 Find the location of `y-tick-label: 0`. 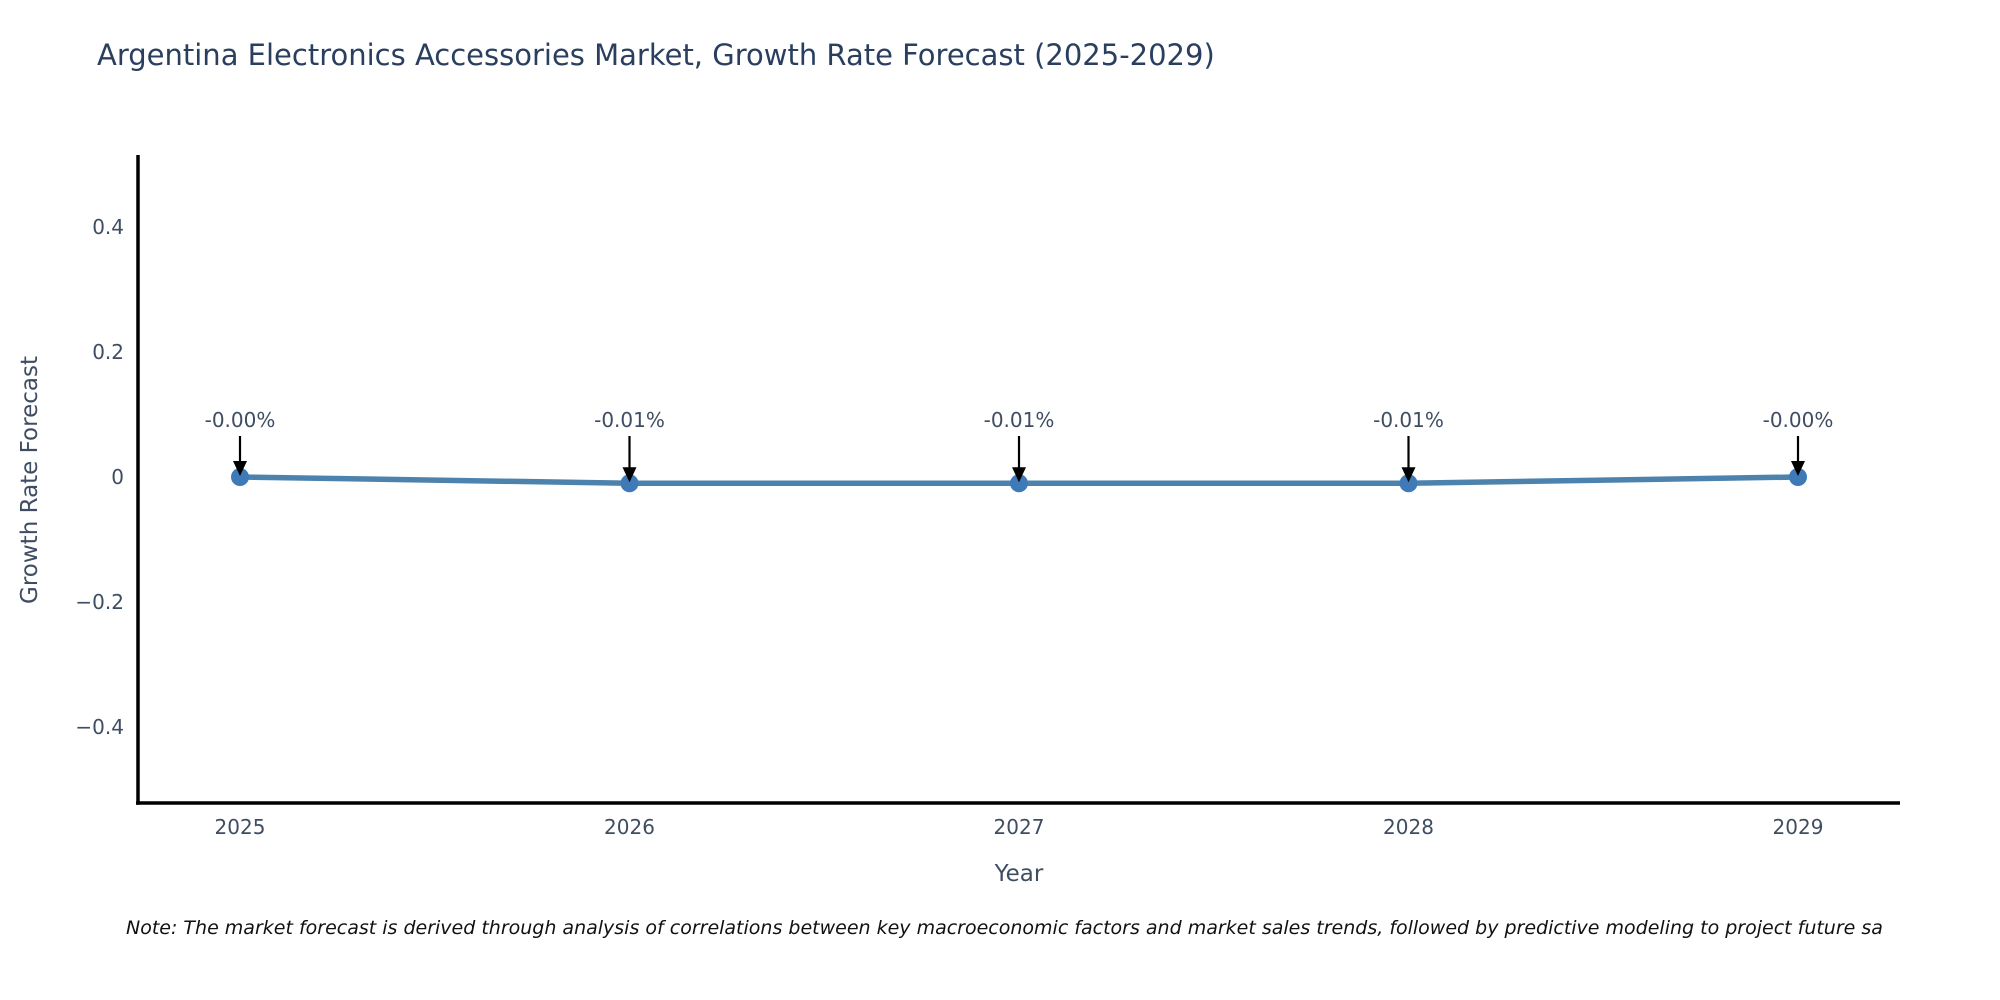

y-tick-label: 0 is located at coordinates (117, 477).